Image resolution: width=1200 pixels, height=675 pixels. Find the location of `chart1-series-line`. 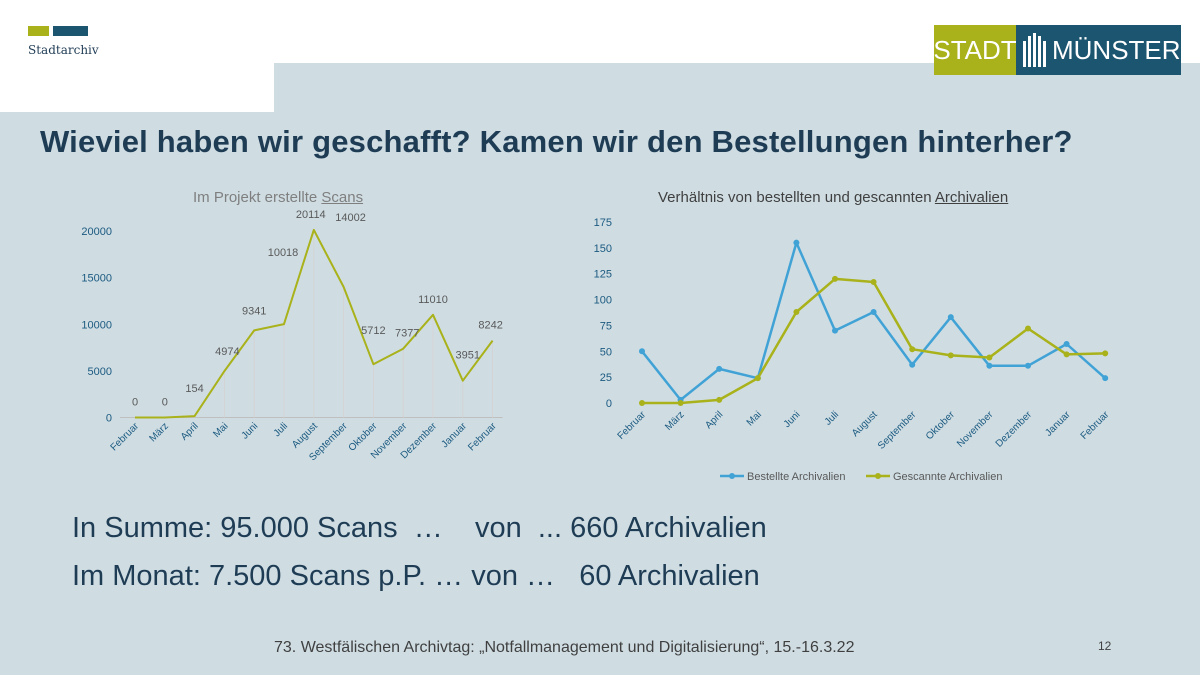

chart1-series-line is located at coordinates (314, 323).